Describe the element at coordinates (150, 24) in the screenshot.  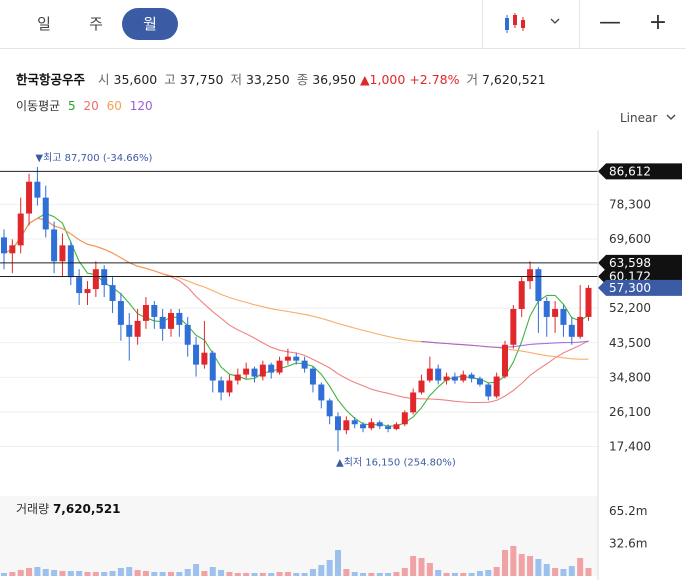
I see `tab-monthly: 월` at that location.